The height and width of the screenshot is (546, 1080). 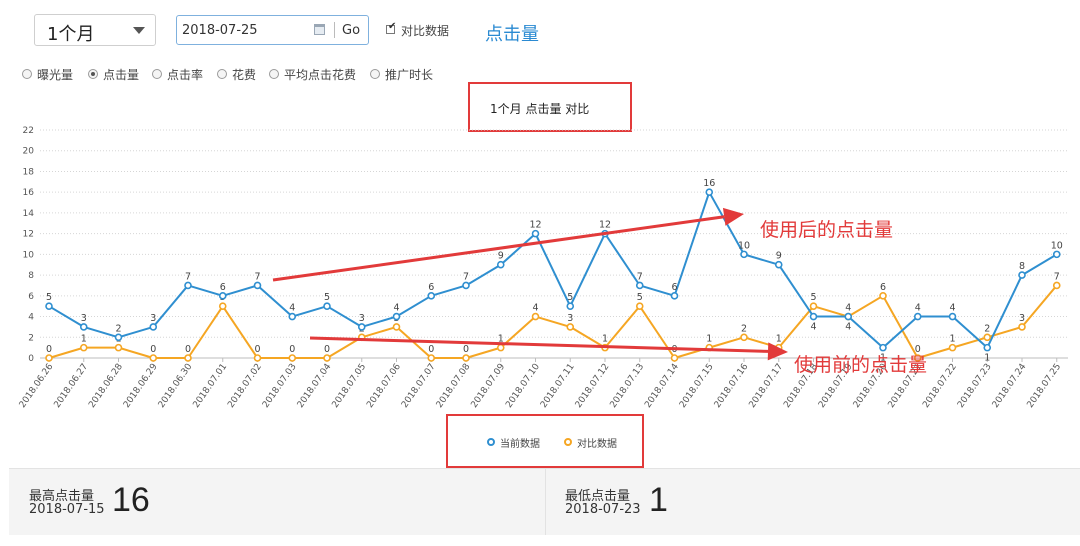 I want to click on annotation-arrow-after-shaft, so click(x=498, y=248).